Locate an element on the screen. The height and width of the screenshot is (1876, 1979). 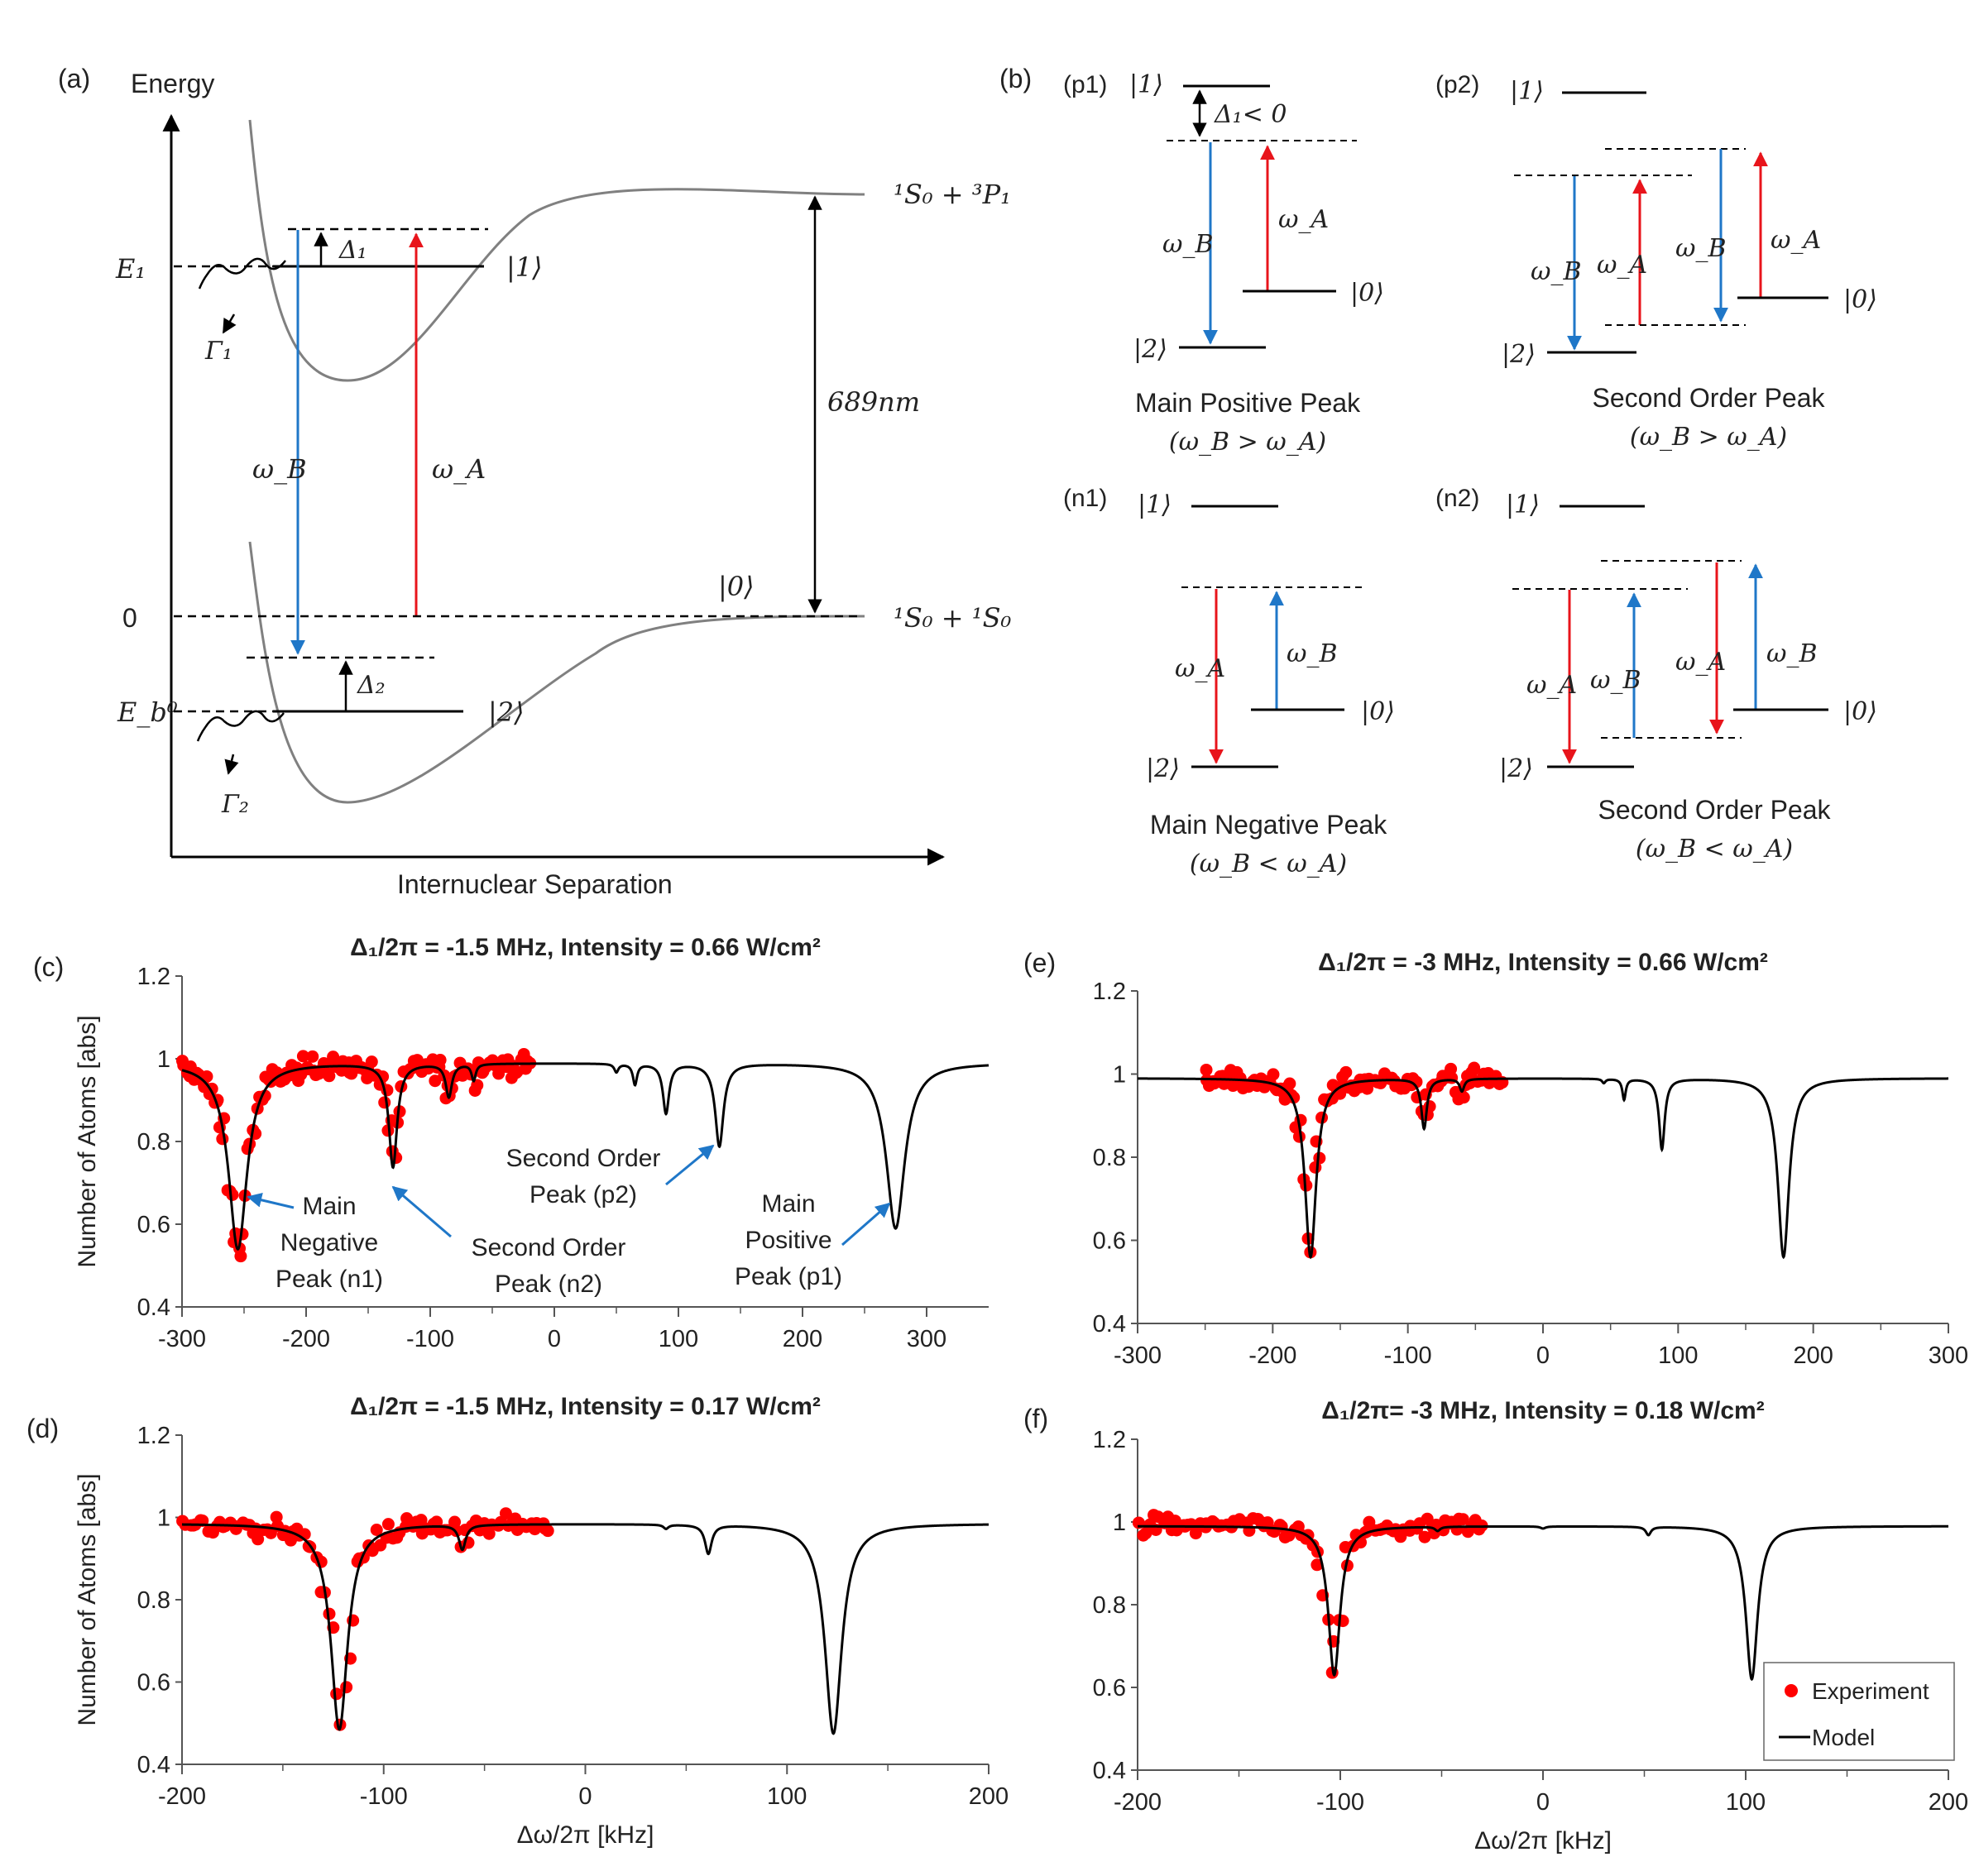
annot-p1-line3: Peak (p1) is located at coordinates (788, 1276).